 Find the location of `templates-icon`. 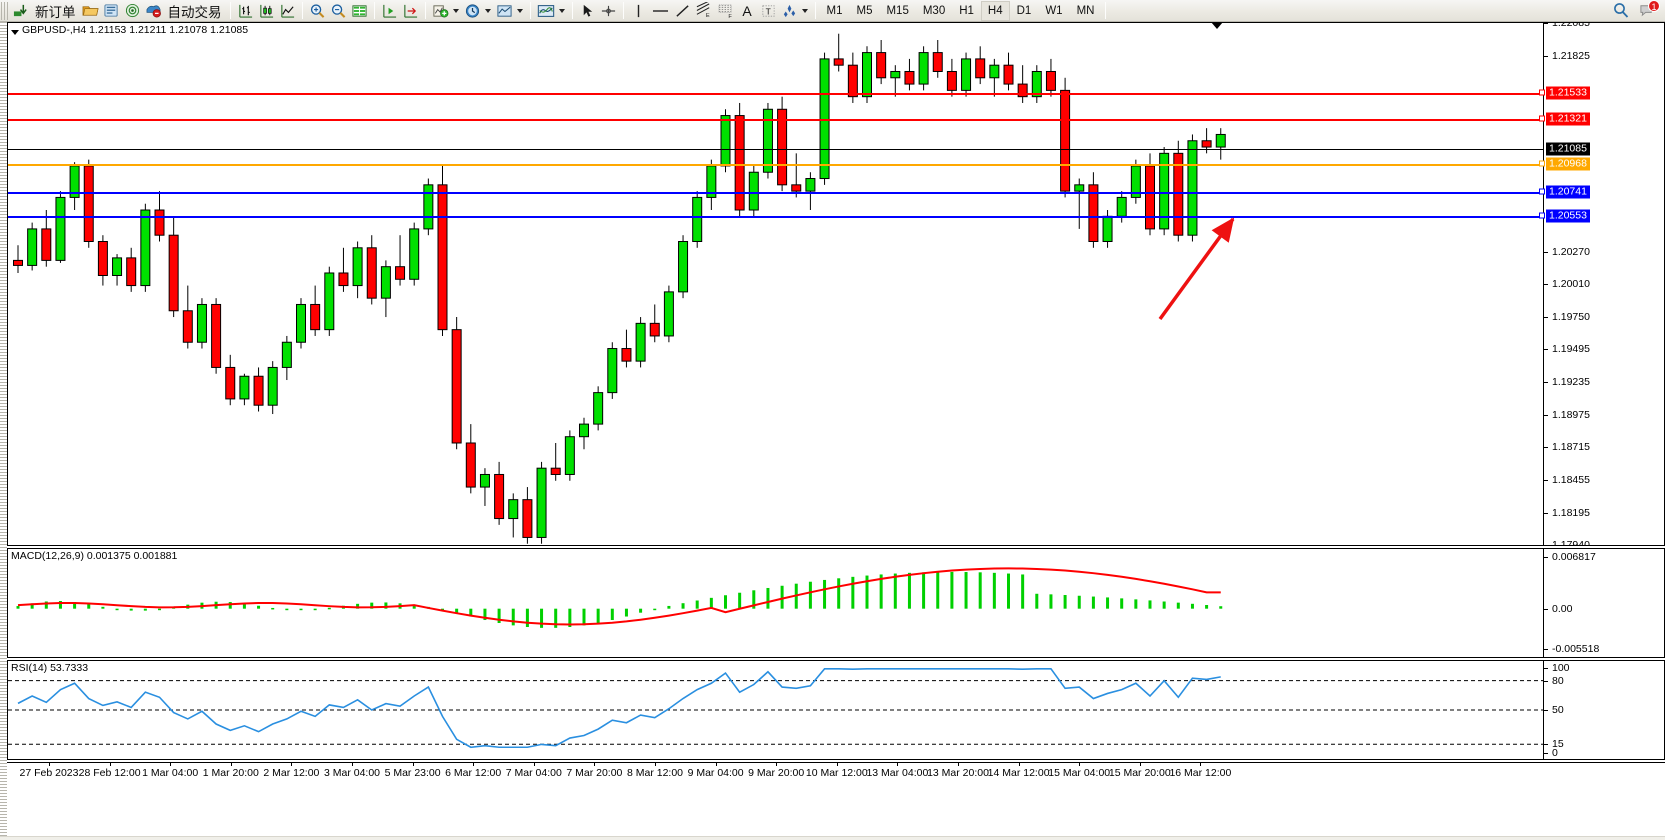

templates-icon is located at coordinates (504, 11).